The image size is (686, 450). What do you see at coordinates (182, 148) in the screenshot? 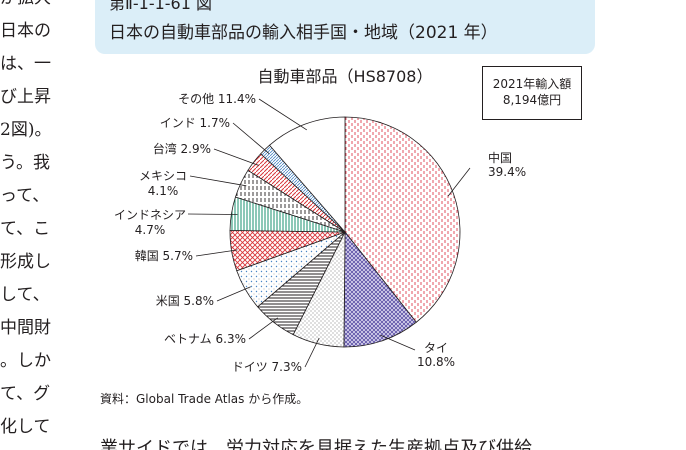
I see `slice-label: 台湾 2.9%` at bounding box center [182, 148].